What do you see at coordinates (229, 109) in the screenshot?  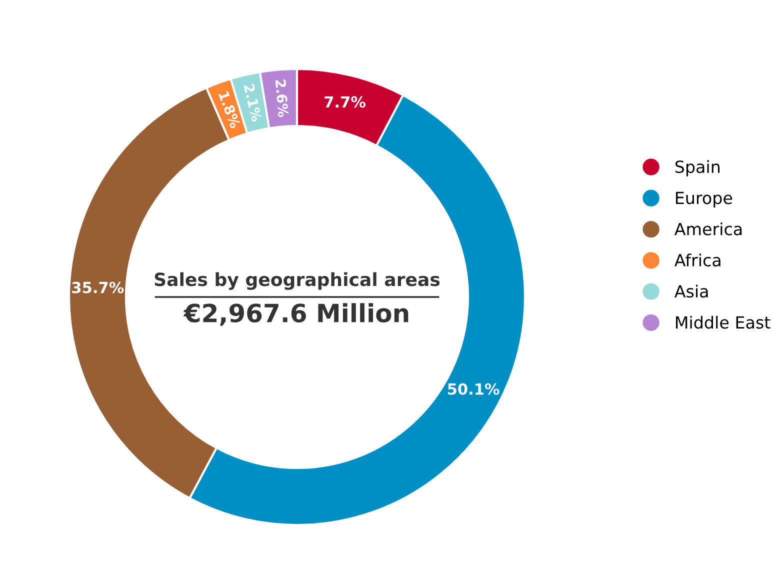 I see `data-label: 1.8%` at bounding box center [229, 109].